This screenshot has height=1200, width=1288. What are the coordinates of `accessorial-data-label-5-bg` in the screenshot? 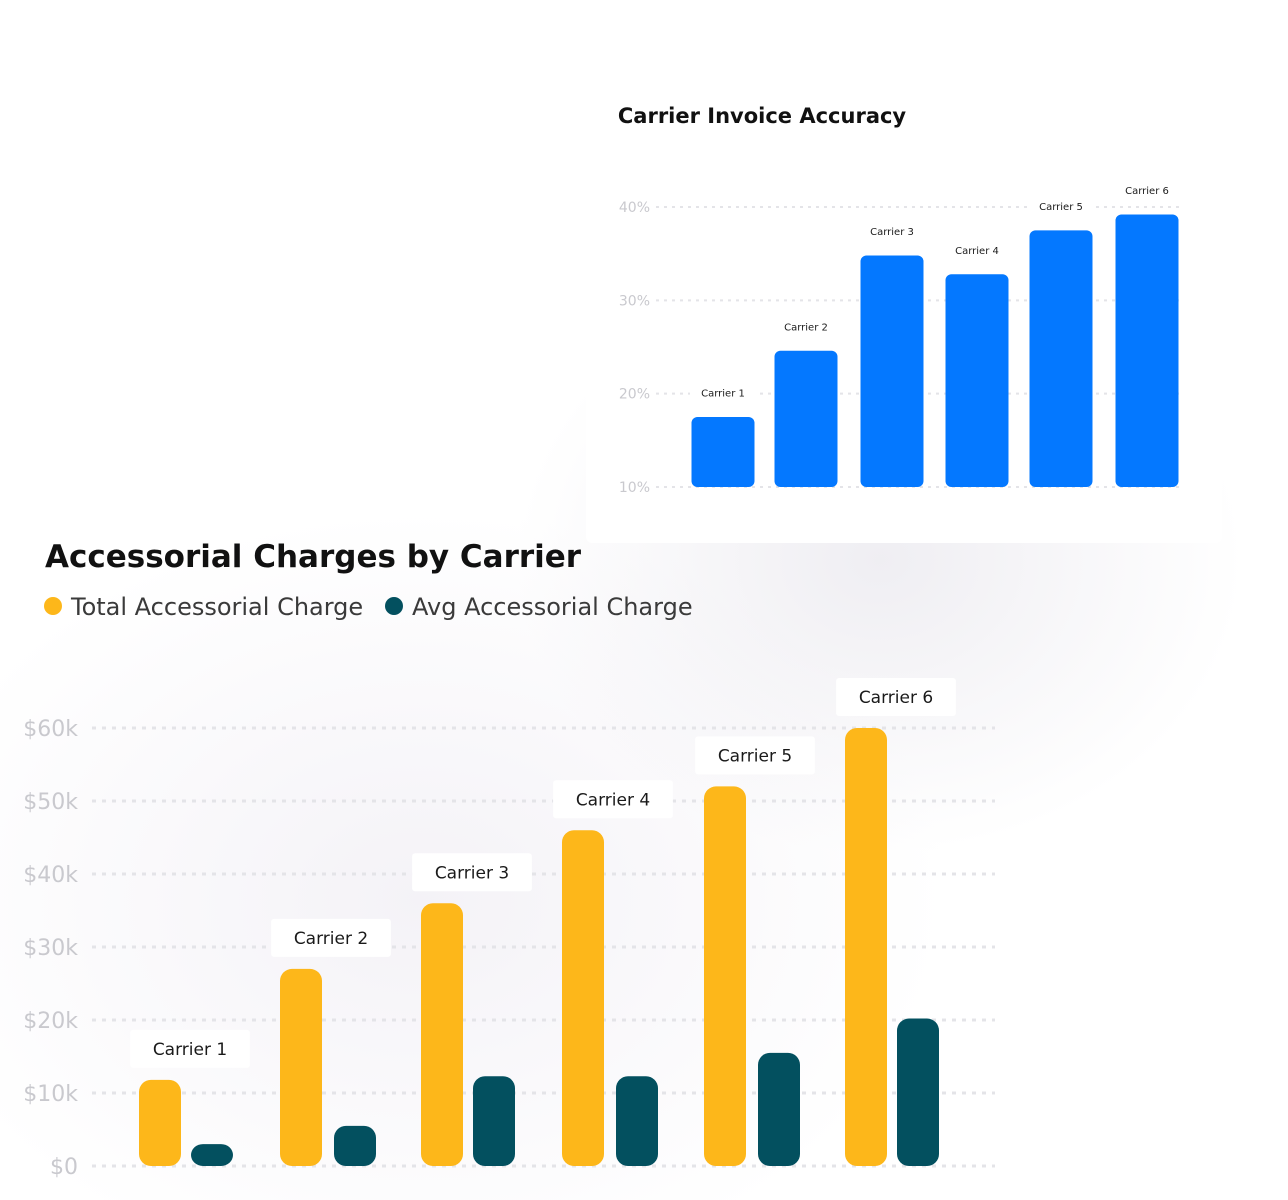 It's located at (755, 755).